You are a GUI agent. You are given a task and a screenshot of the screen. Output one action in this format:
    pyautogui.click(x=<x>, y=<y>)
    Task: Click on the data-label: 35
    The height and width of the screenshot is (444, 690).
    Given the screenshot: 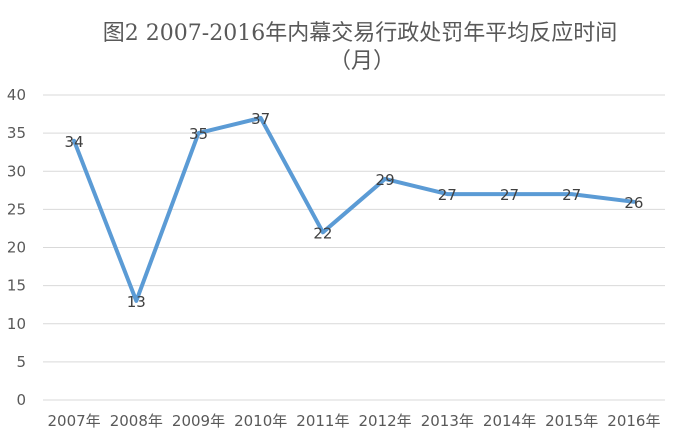 What is the action you would take?
    pyautogui.click(x=198, y=134)
    